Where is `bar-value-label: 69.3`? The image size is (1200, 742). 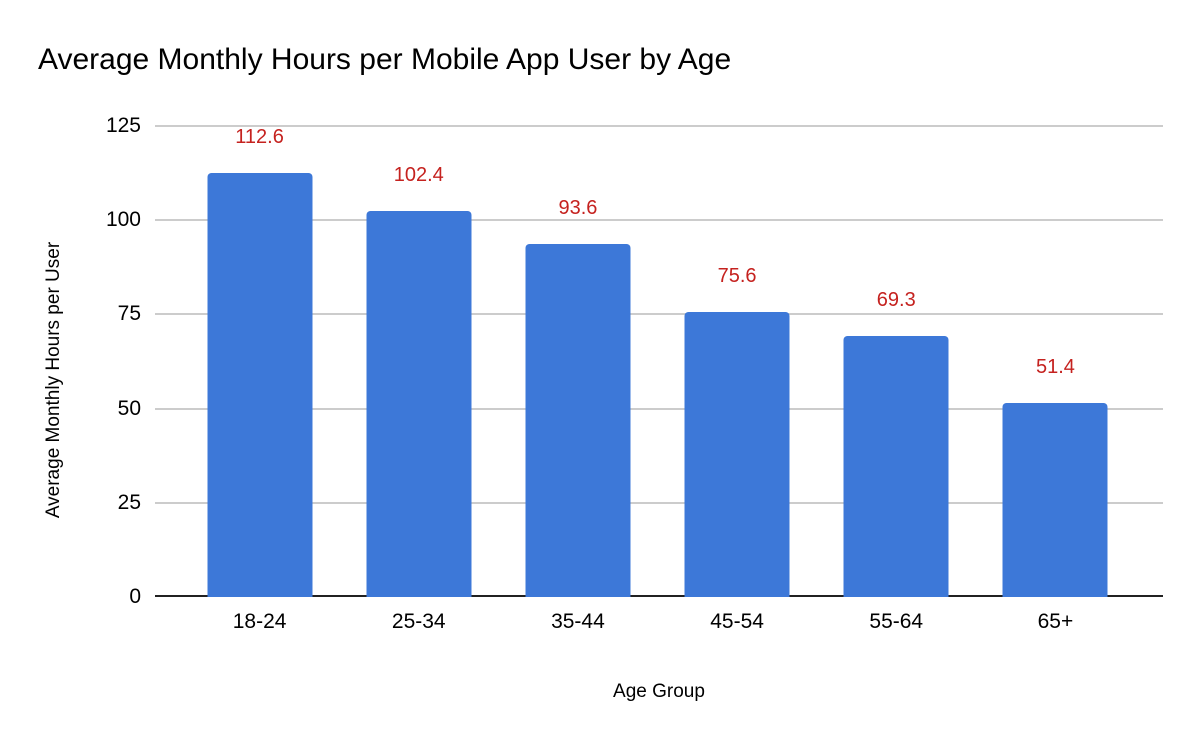 bar-value-label: 69.3 is located at coordinates (896, 299).